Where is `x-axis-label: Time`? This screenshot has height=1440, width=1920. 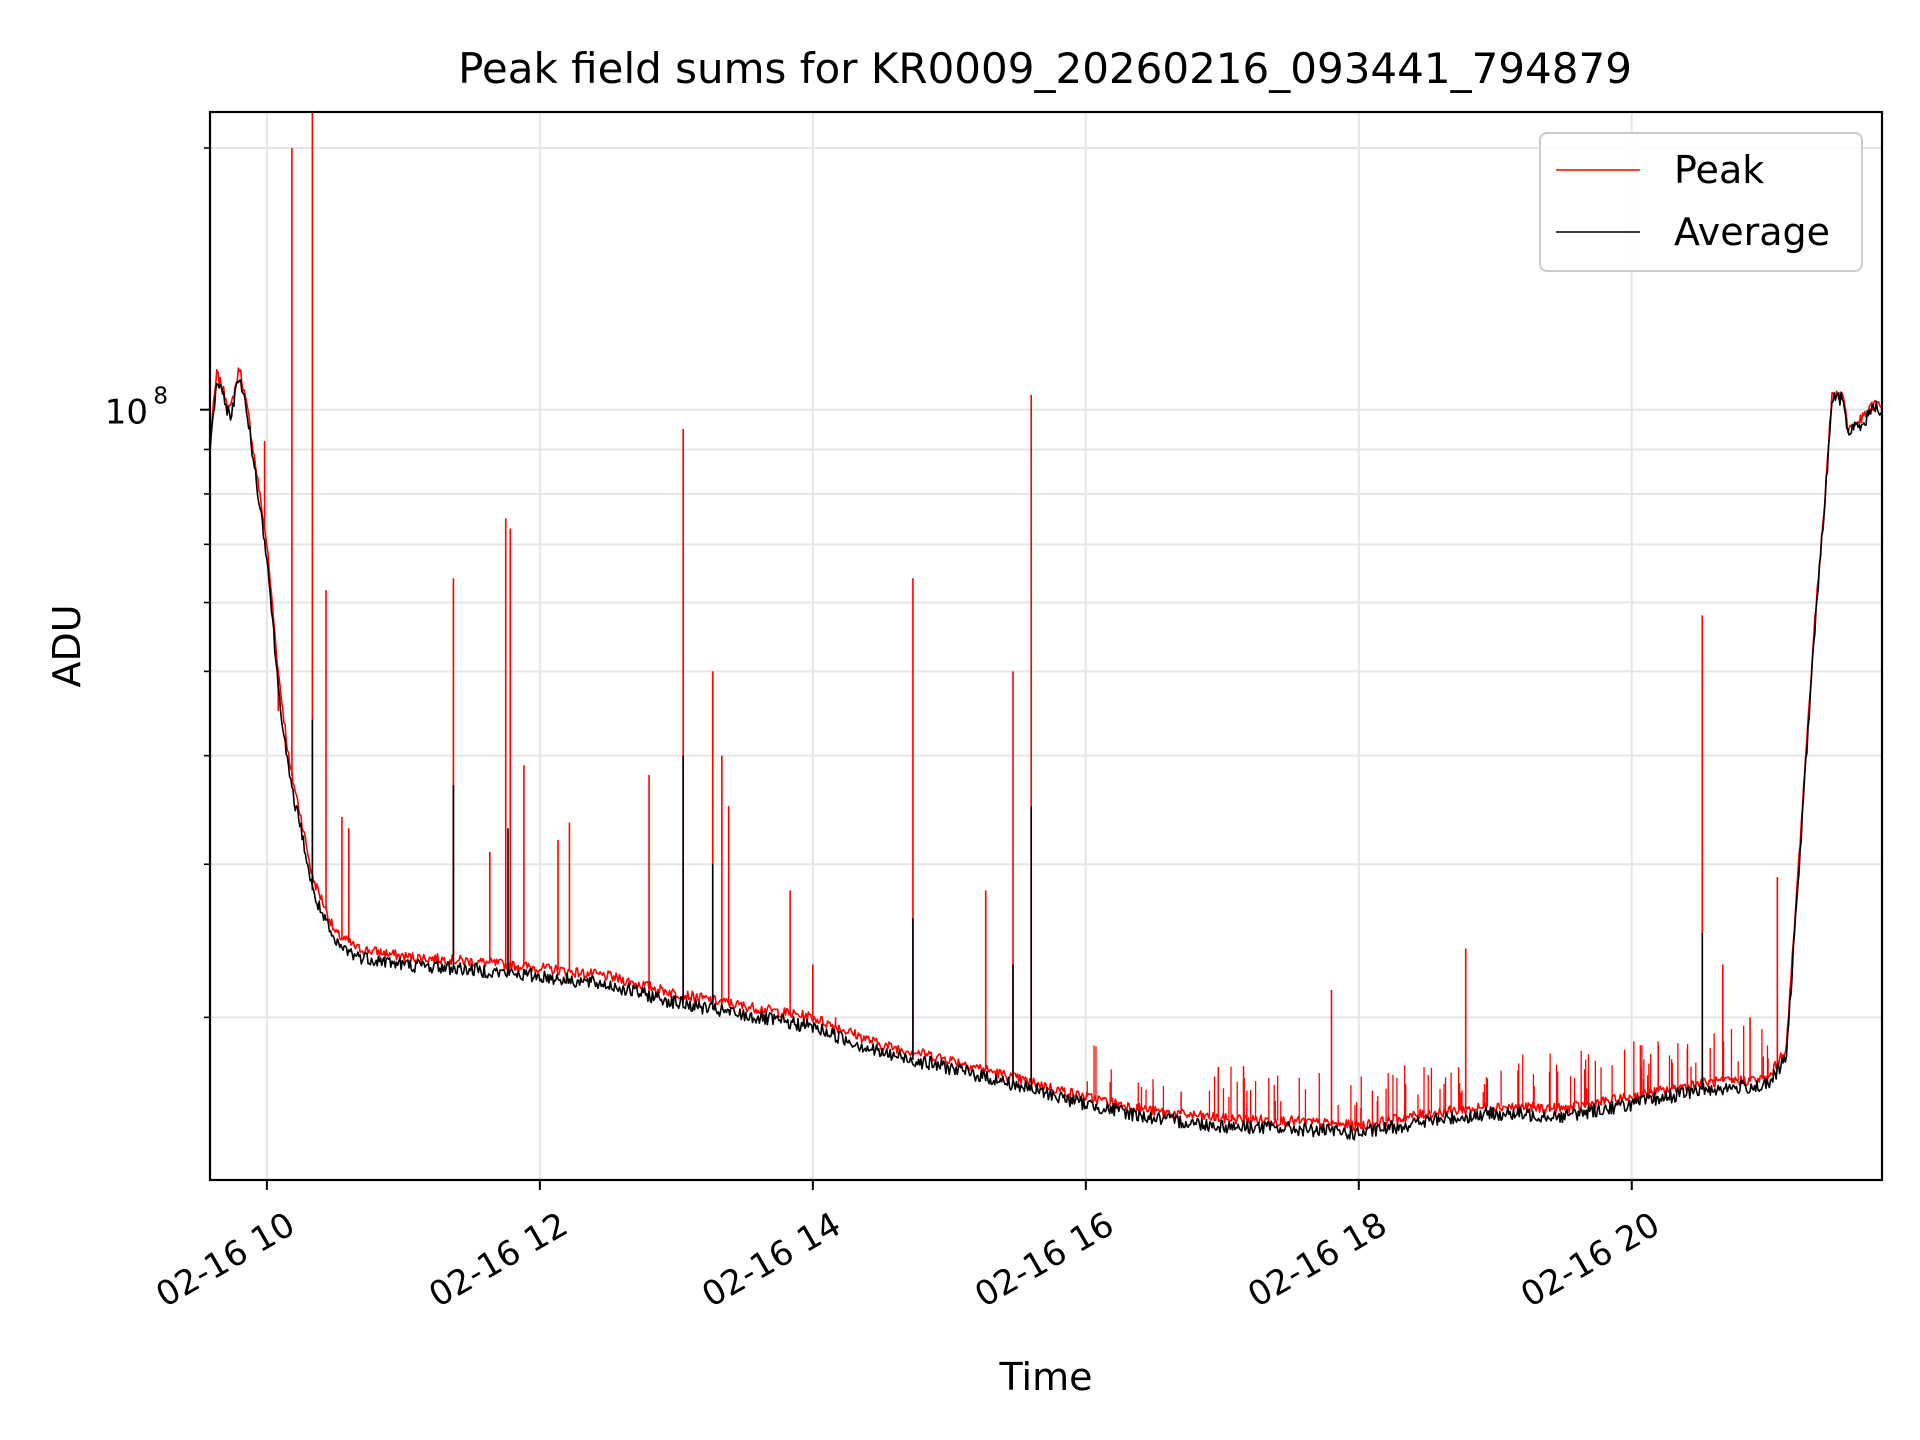
x-axis-label: Time is located at coordinates (1046, 1377).